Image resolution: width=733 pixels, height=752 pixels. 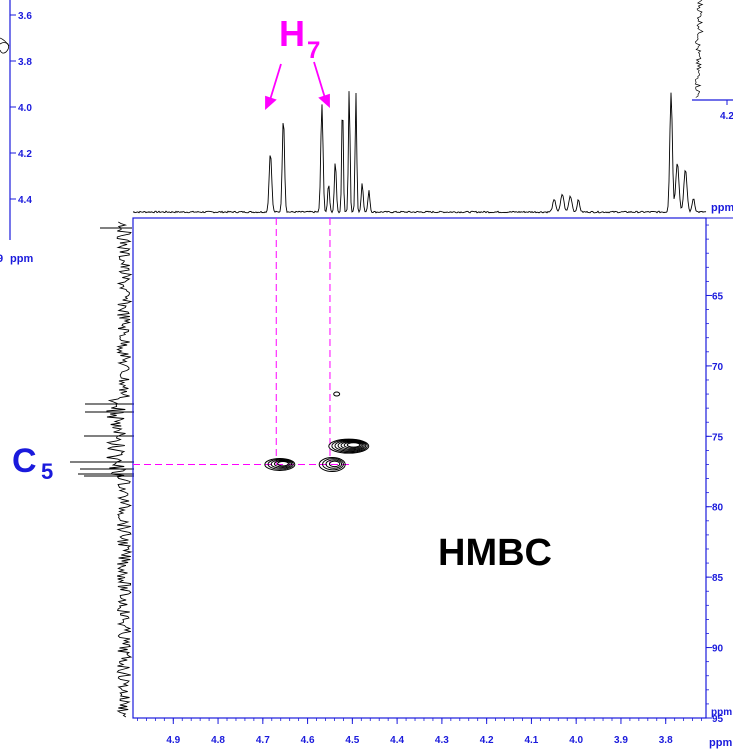 I want to click on right-panel-trace, so click(x=699, y=49).